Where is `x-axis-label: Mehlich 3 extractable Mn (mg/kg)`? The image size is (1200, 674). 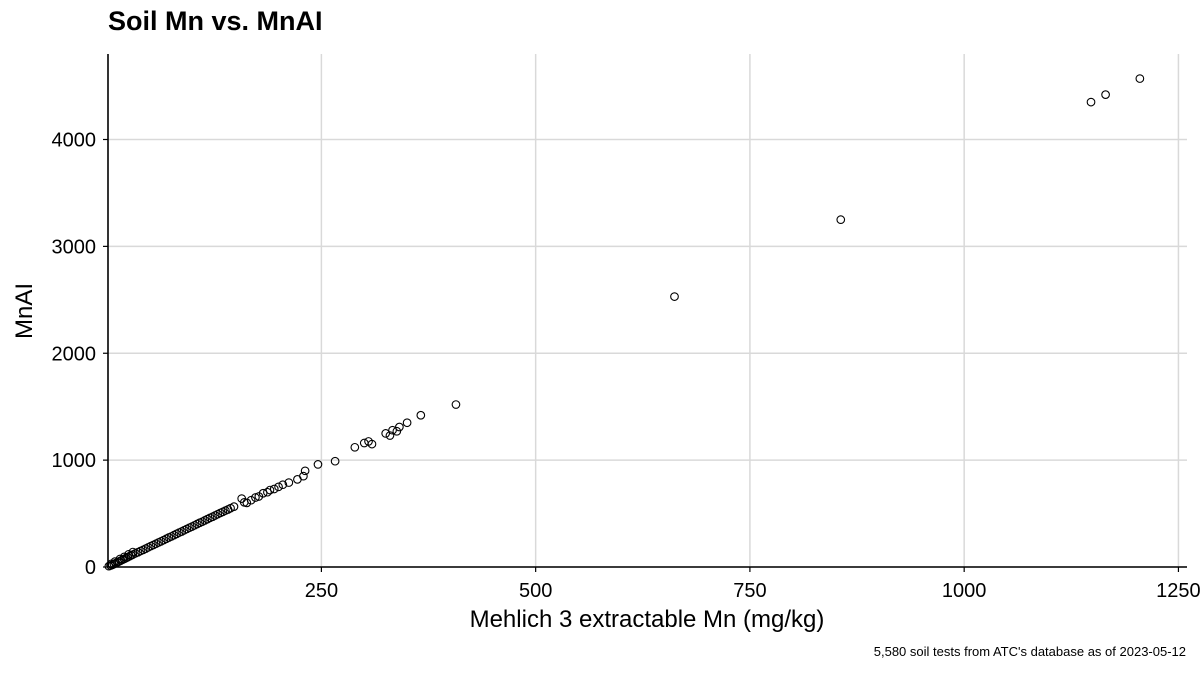 x-axis-label: Mehlich 3 extractable Mn (mg/kg) is located at coordinates (647, 619).